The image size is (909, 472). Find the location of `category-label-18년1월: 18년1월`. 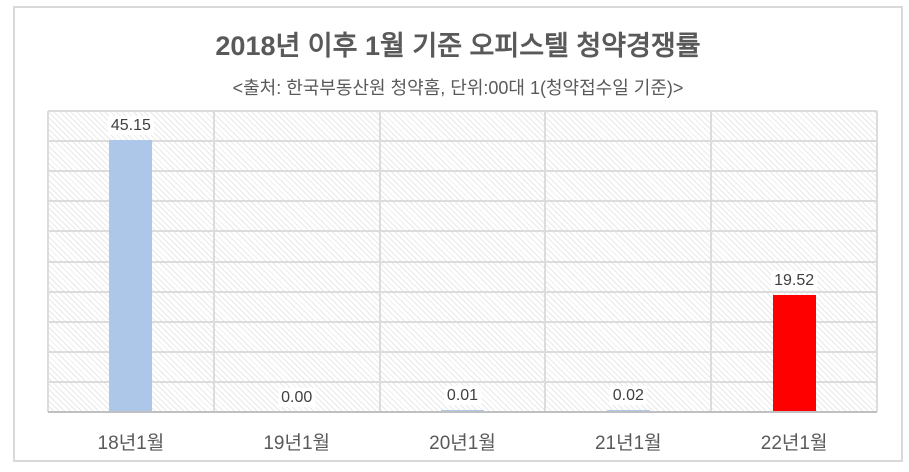

category-label-18년1월: 18년1월 is located at coordinates (131, 443).